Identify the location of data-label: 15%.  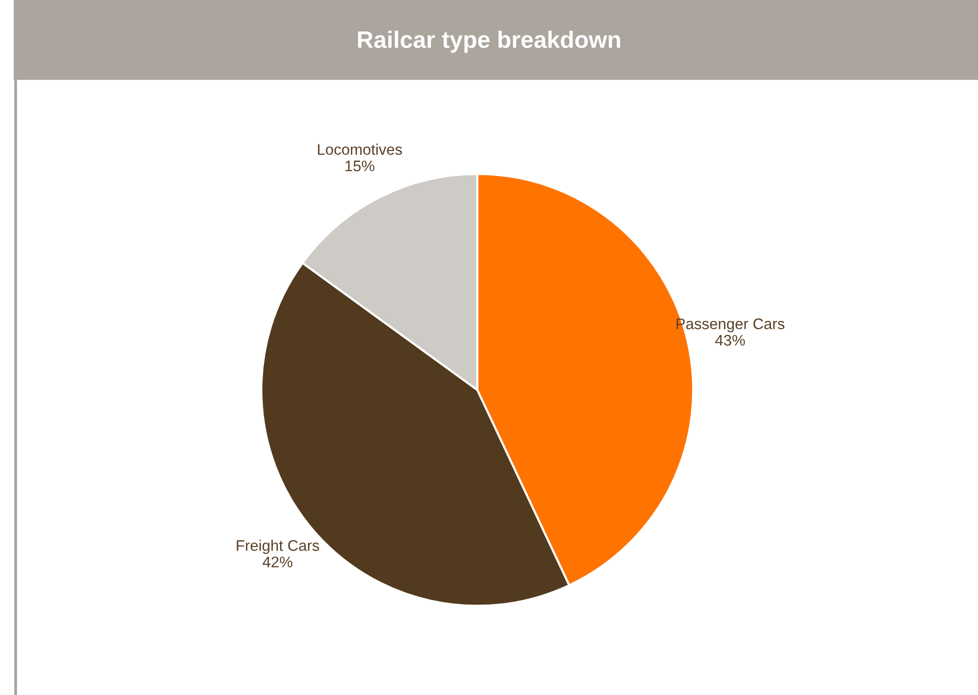
(360, 166).